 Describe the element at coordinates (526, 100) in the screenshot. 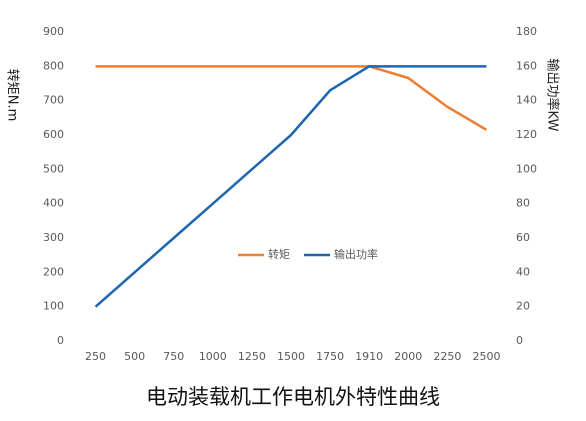

I see `y2-tick-label: 140` at that location.